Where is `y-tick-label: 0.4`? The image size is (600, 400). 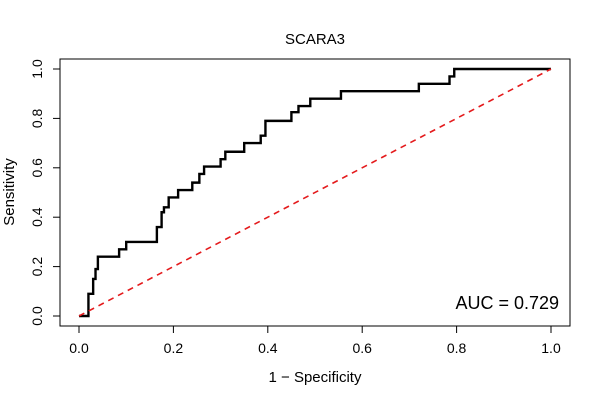
y-tick-label: 0.4 is located at coordinates (37, 217).